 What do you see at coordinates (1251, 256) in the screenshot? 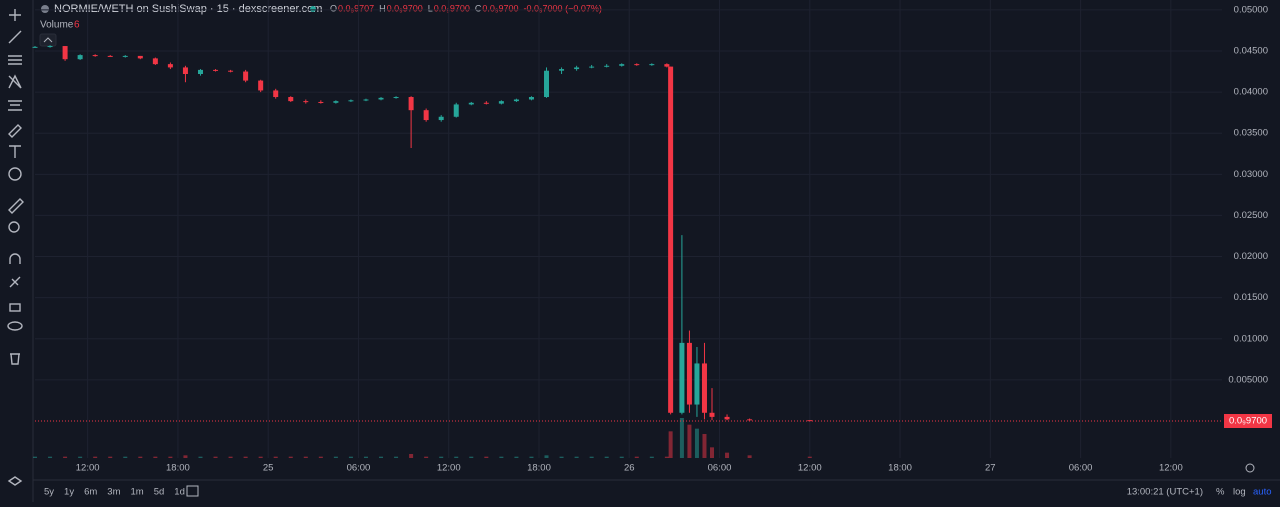
I see `y-tick-label: 0.02000` at bounding box center [1251, 256].